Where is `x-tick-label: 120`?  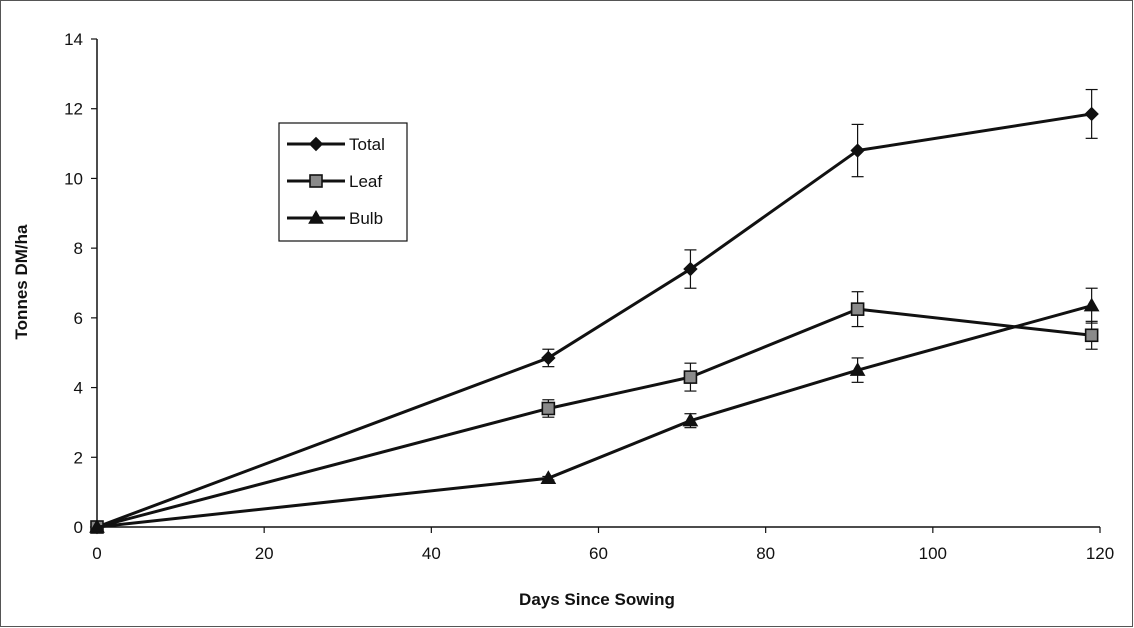
x-tick-label: 120 is located at coordinates (1100, 553).